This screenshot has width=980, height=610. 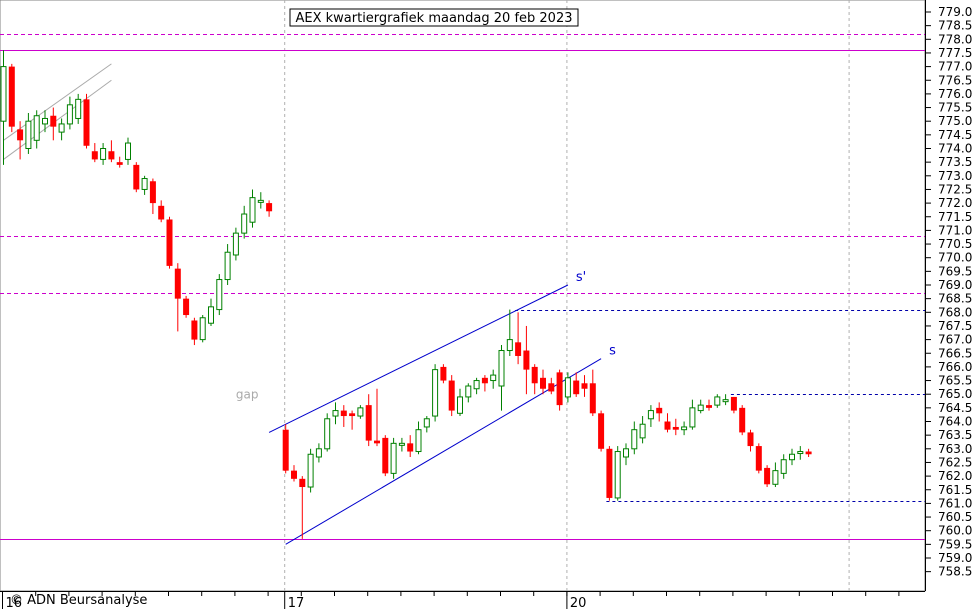 I want to click on y-tick-label-11: 773.5, so click(x=955, y=162).